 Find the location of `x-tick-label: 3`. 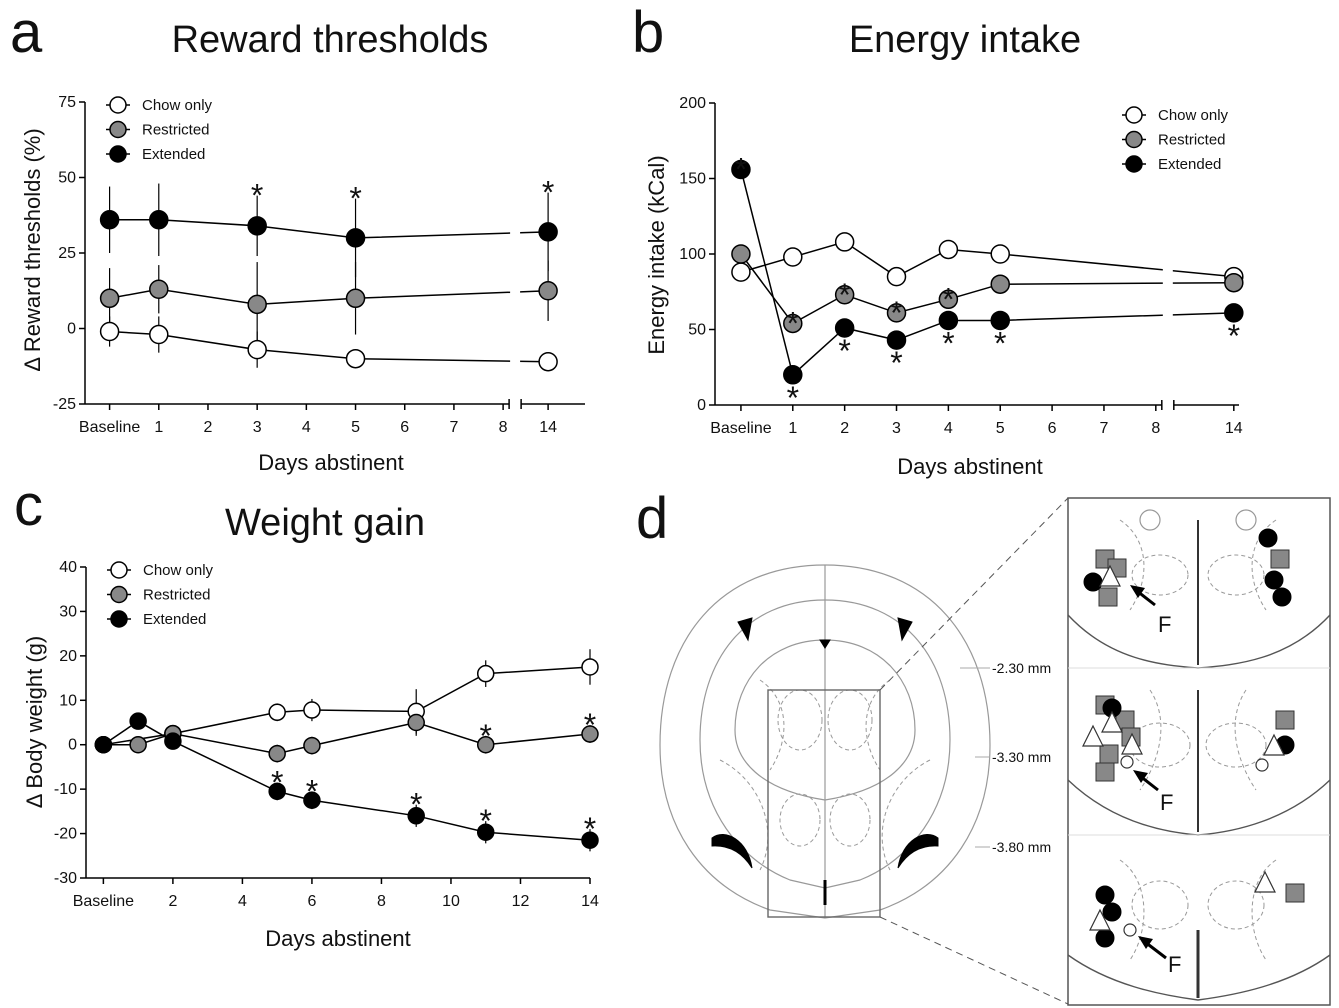

x-tick-label: 3 is located at coordinates (896, 428).